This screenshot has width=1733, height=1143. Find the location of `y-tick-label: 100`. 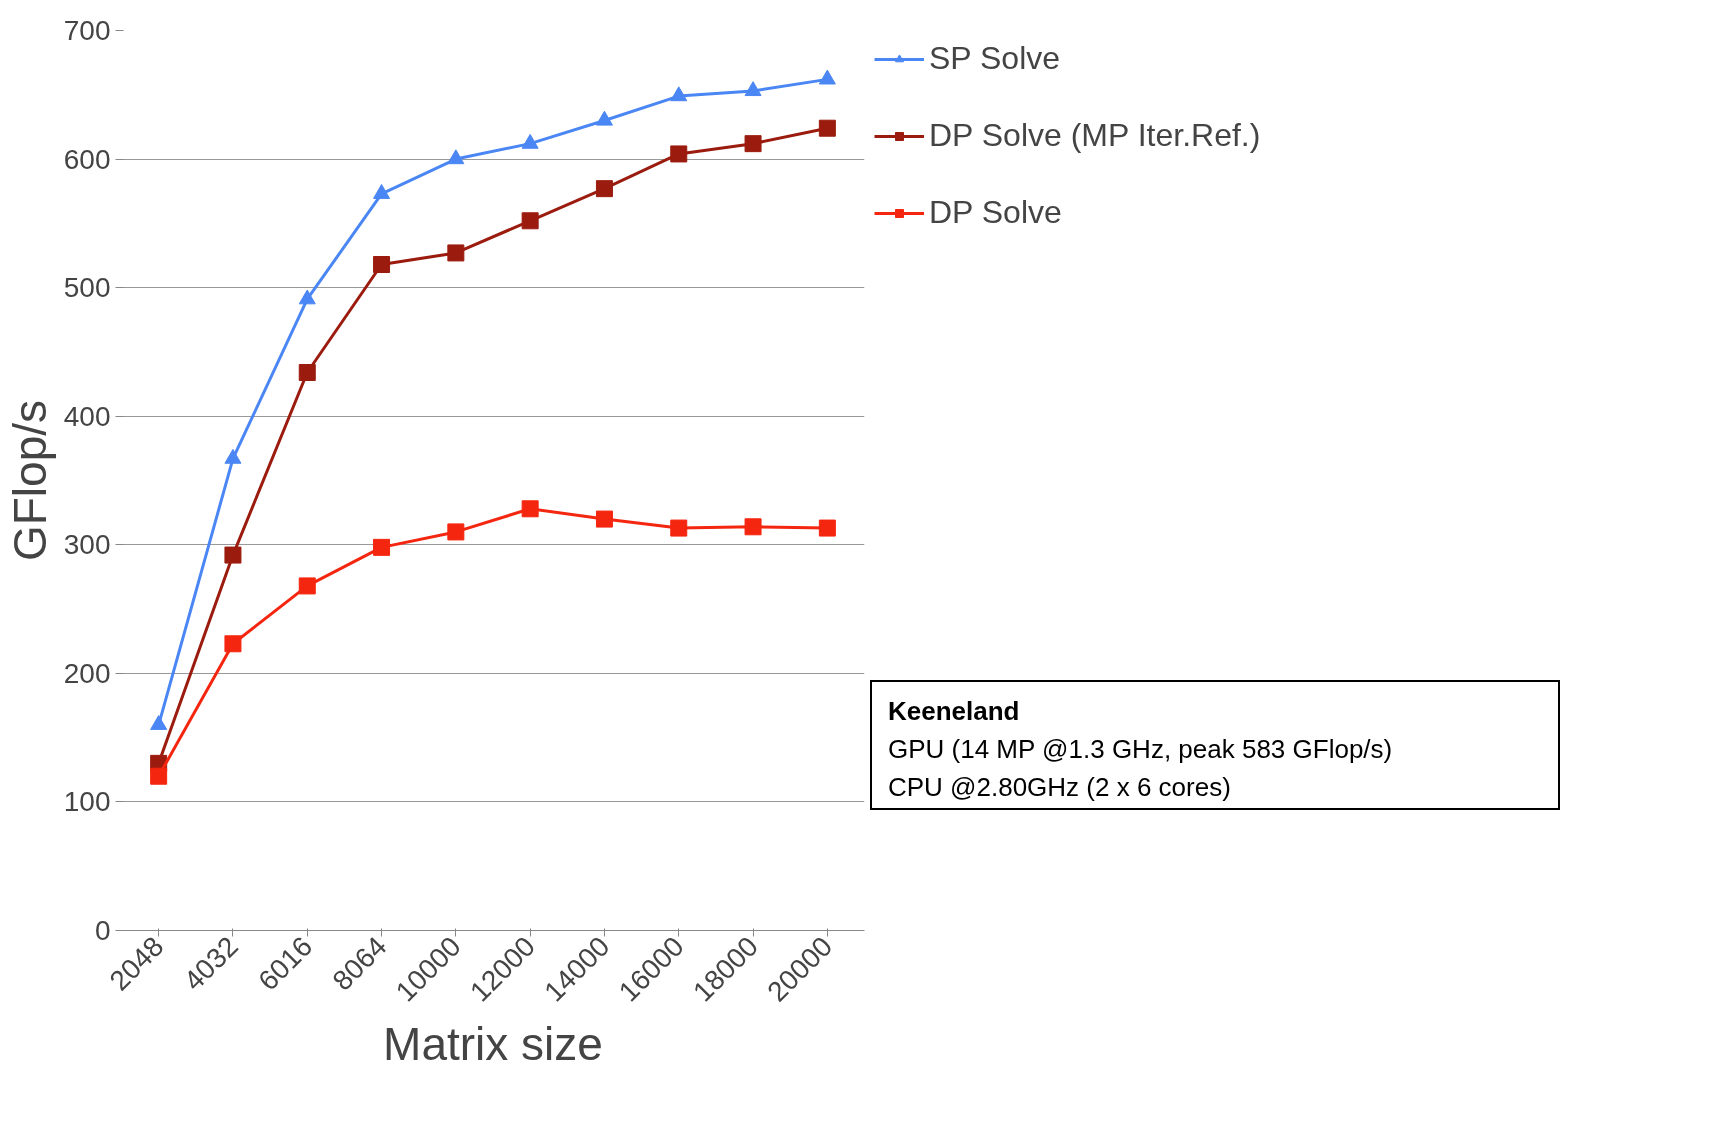

y-tick-label: 100 is located at coordinates (87, 802).